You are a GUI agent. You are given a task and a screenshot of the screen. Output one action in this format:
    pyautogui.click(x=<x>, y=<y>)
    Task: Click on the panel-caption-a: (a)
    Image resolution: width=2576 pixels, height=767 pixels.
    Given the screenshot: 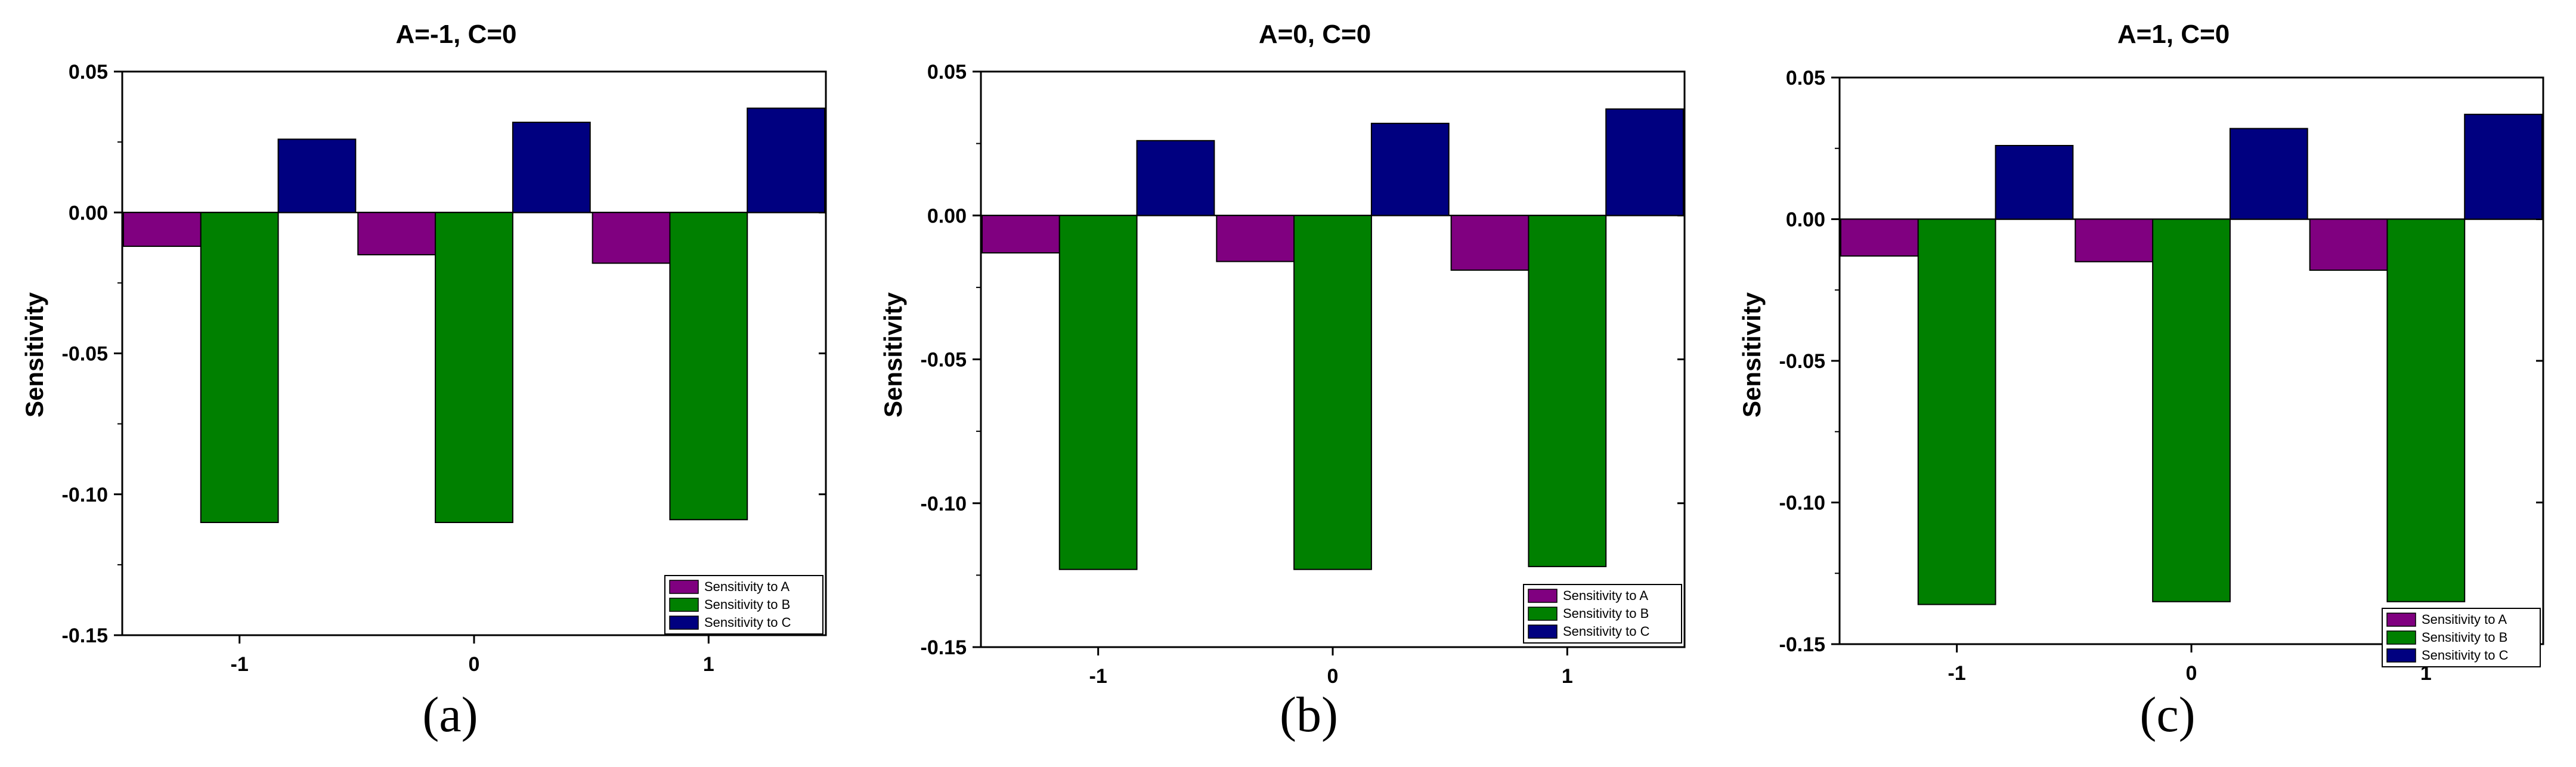 What is the action you would take?
    pyautogui.click(x=450, y=715)
    